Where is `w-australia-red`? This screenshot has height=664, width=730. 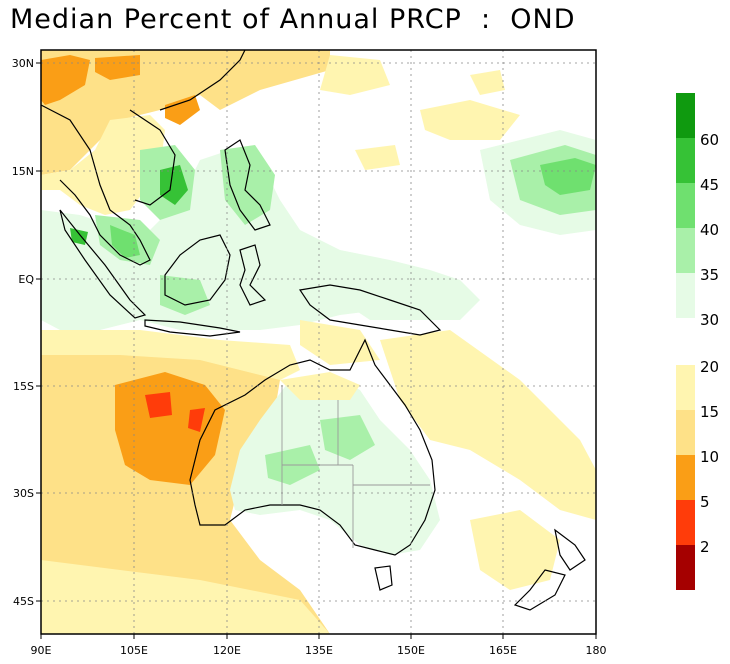
w-australia-red is located at coordinates (158, 405).